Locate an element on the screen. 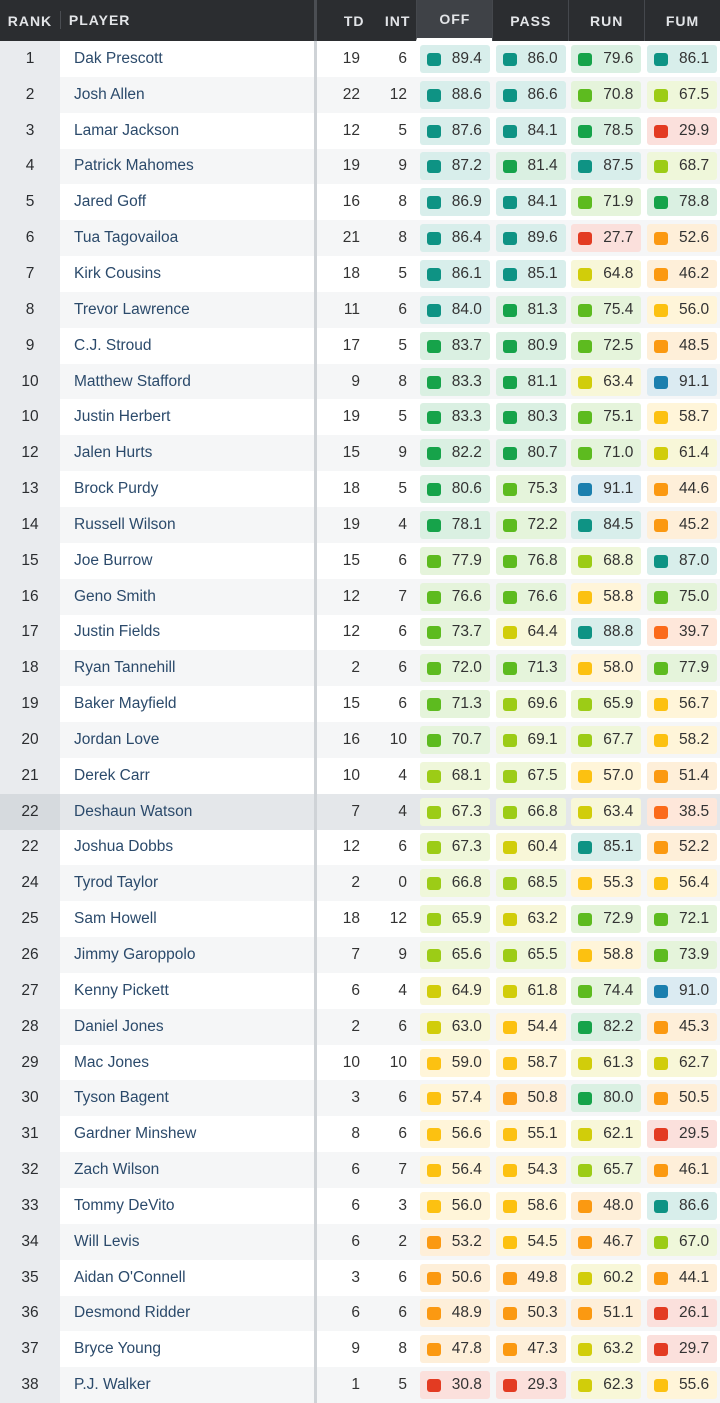 Image resolution: width=720 pixels, height=1403 pixels. player-name-link: Daniel Jones is located at coordinates (187, 1026).